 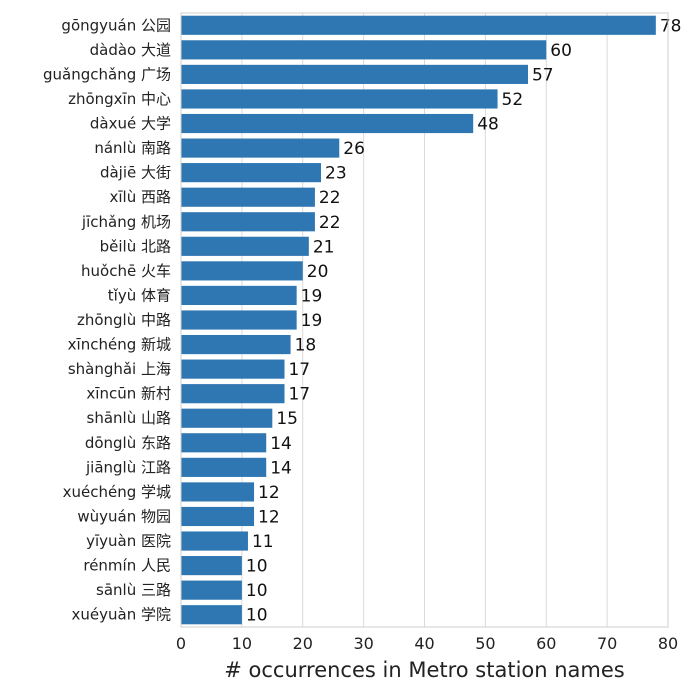 I want to click on y-tick-label: xīncūn 新村, so click(x=128, y=394).